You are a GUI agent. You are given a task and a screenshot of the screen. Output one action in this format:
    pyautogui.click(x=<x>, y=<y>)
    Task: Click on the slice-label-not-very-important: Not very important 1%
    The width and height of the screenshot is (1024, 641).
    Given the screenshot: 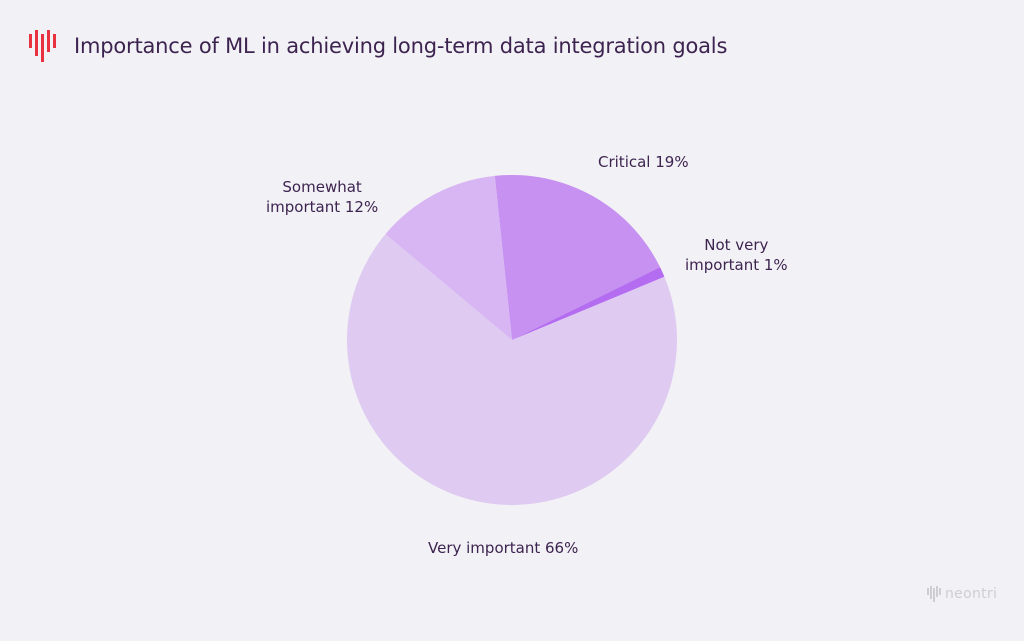 What is the action you would take?
    pyautogui.click(x=736, y=255)
    